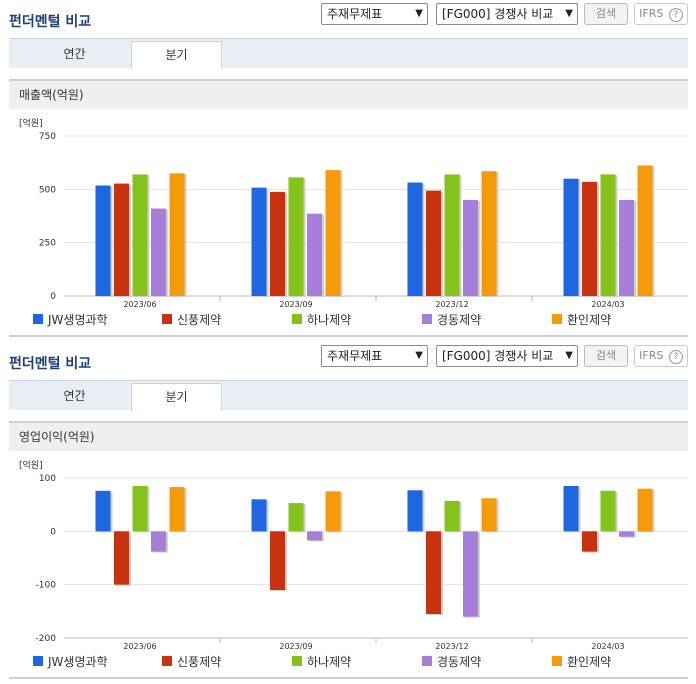  What do you see at coordinates (295, 646) in the screenshot?
I see `x-tick-label: 2023/09` at bounding box center [295, 646].